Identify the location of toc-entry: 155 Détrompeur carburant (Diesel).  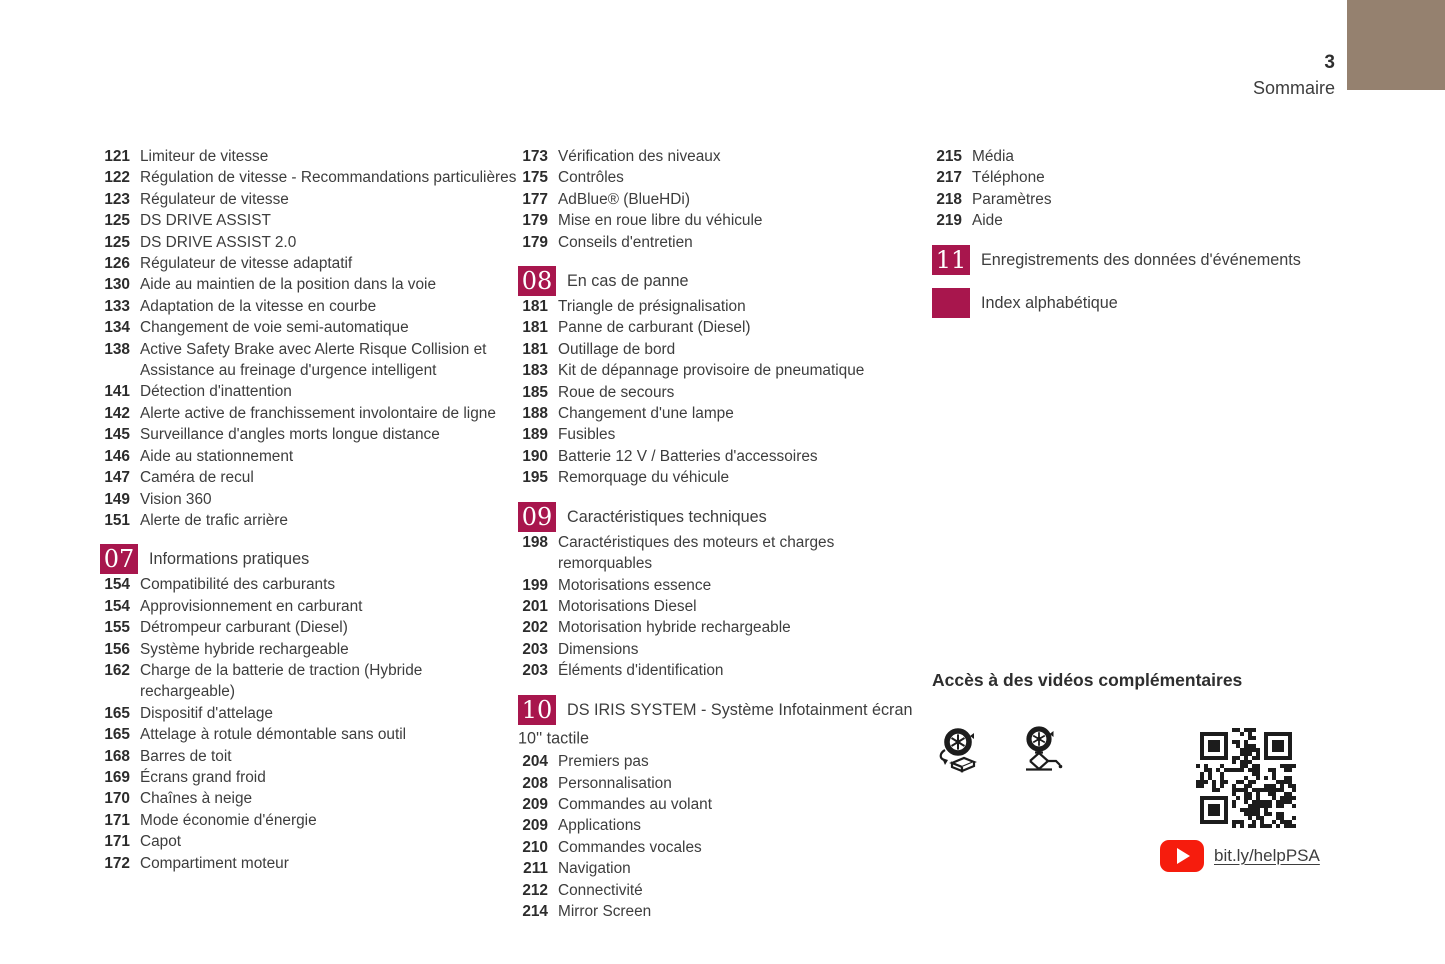
(309, 627).